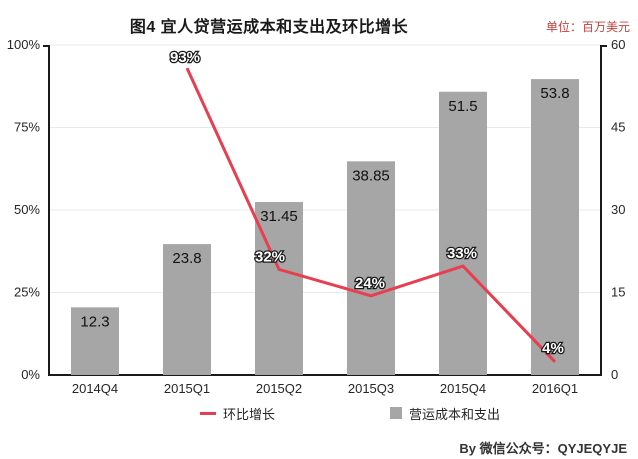 This screenshot has height=459, width=638. Describe the element at coordinates (462, 253) in the screenshot. I see `line-point-label: 33%` at that location.